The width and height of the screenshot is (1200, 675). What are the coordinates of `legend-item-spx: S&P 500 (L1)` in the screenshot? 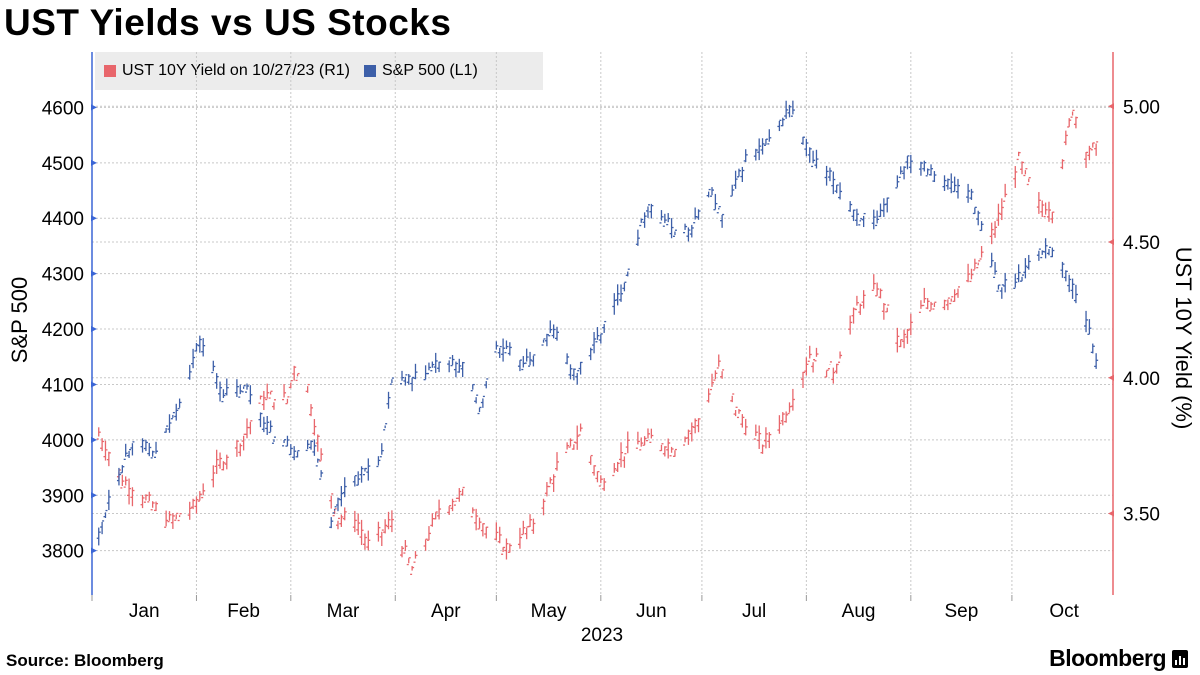 It's located at (421, 71).